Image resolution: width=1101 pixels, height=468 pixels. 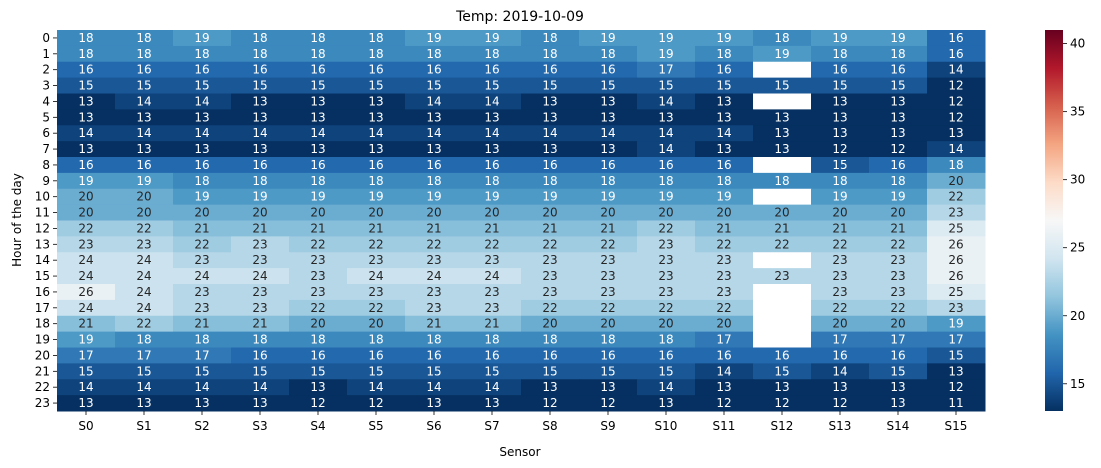 What do you see at coordinates (1054, 220) in the screenshot?
I see `colorbar` at bounding box center [1054, 220].